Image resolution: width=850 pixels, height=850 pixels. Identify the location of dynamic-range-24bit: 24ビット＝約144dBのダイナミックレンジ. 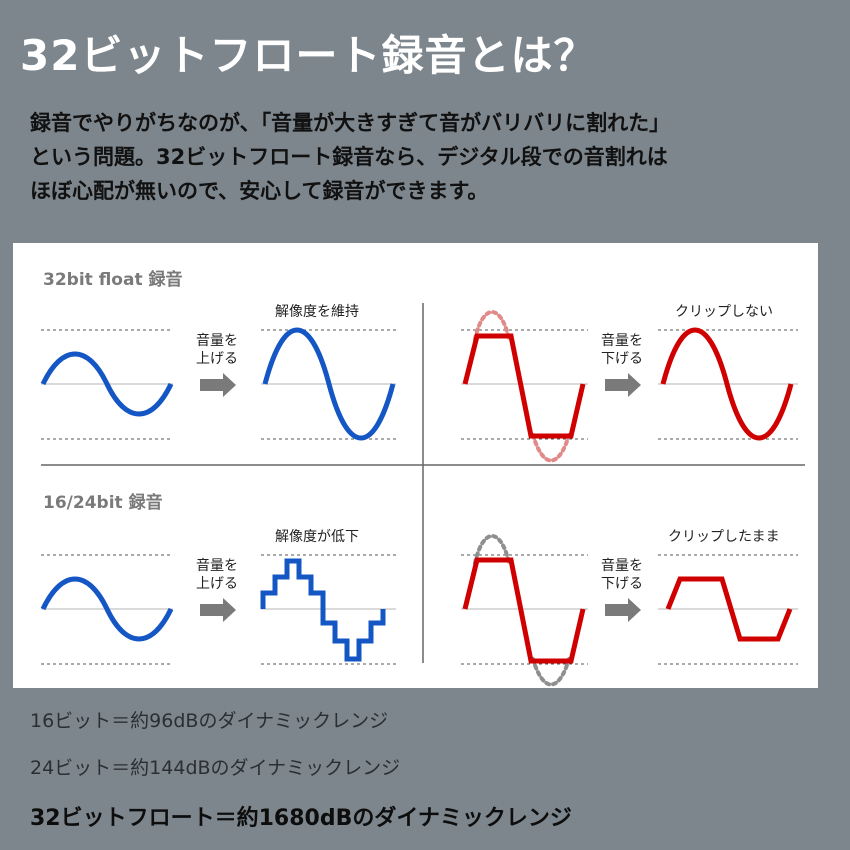
(215, 768).